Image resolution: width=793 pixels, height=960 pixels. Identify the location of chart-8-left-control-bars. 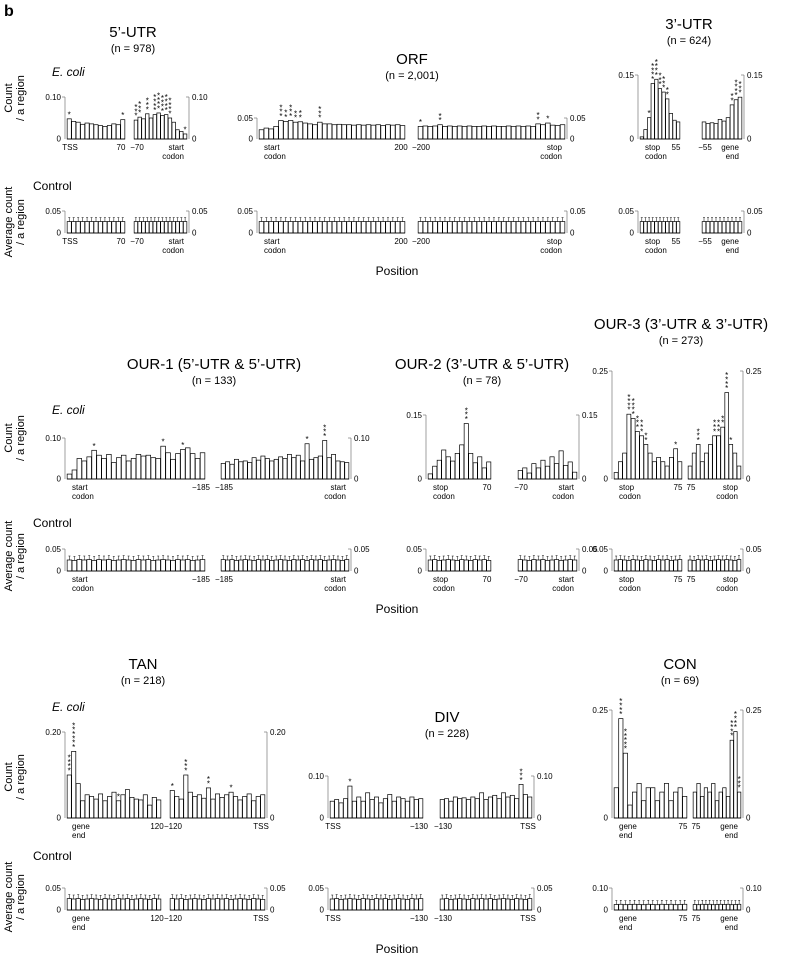
(650, 905).